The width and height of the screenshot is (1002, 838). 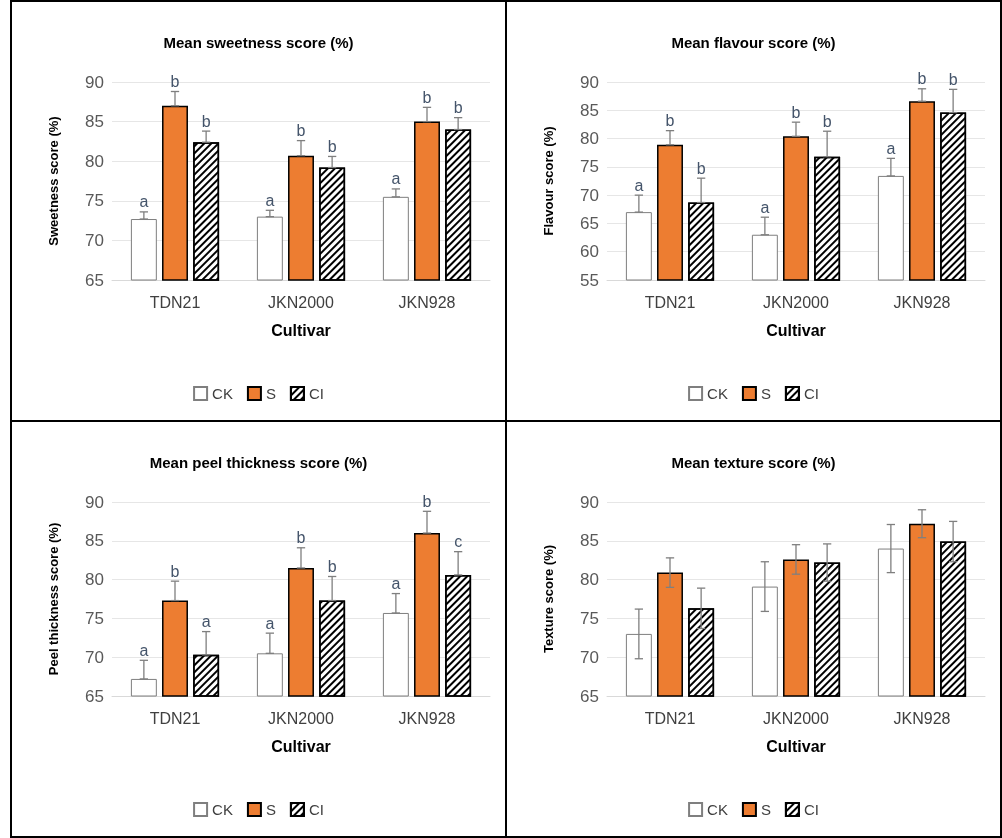 I want to click on y-tick-label: 55, so click(x=589, y=280).